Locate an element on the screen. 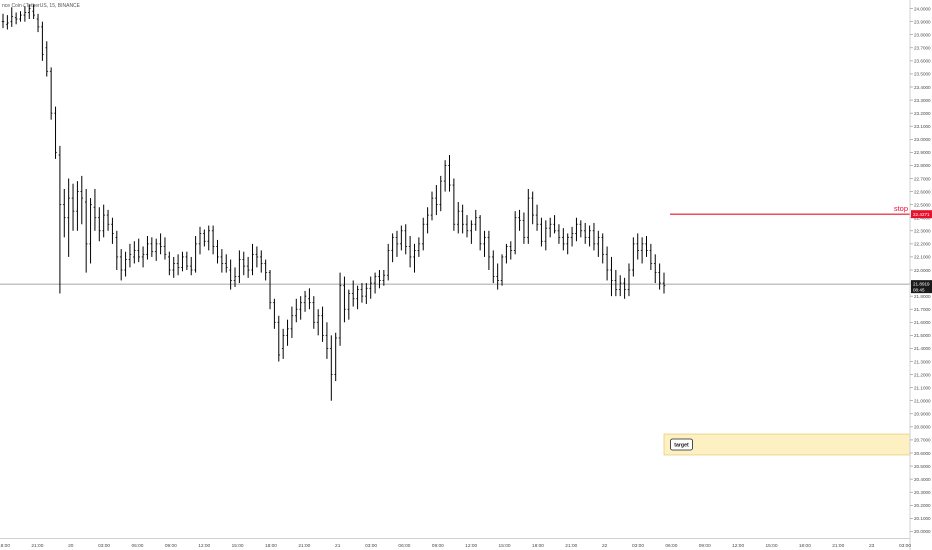  price-tick-label: 20.2000 is located at coordinates (922, 505).